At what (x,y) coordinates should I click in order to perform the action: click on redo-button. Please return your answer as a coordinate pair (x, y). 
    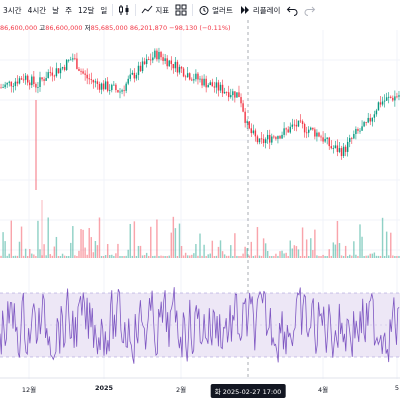
    Looking at the image, I should click on (310, 10).